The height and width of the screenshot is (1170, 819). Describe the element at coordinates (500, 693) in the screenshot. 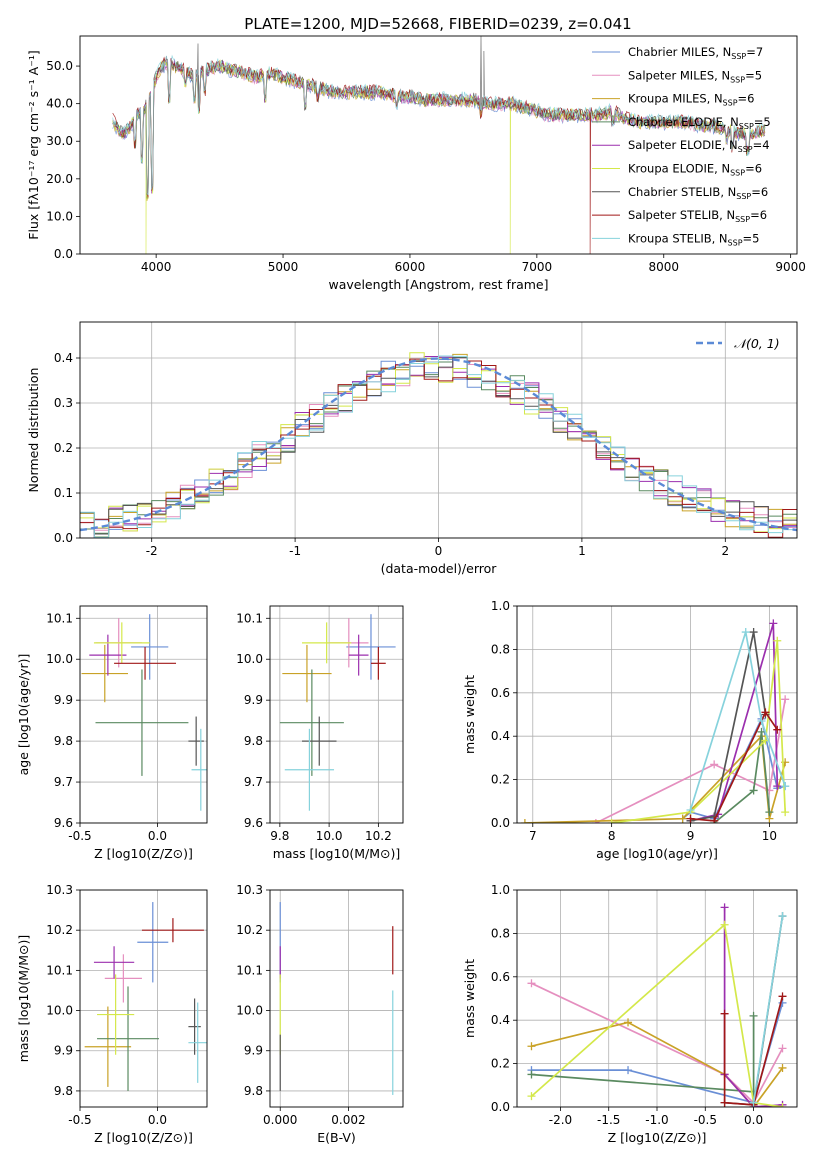

I see `weight-vs-age-ytick-label: 0.6` at that location.